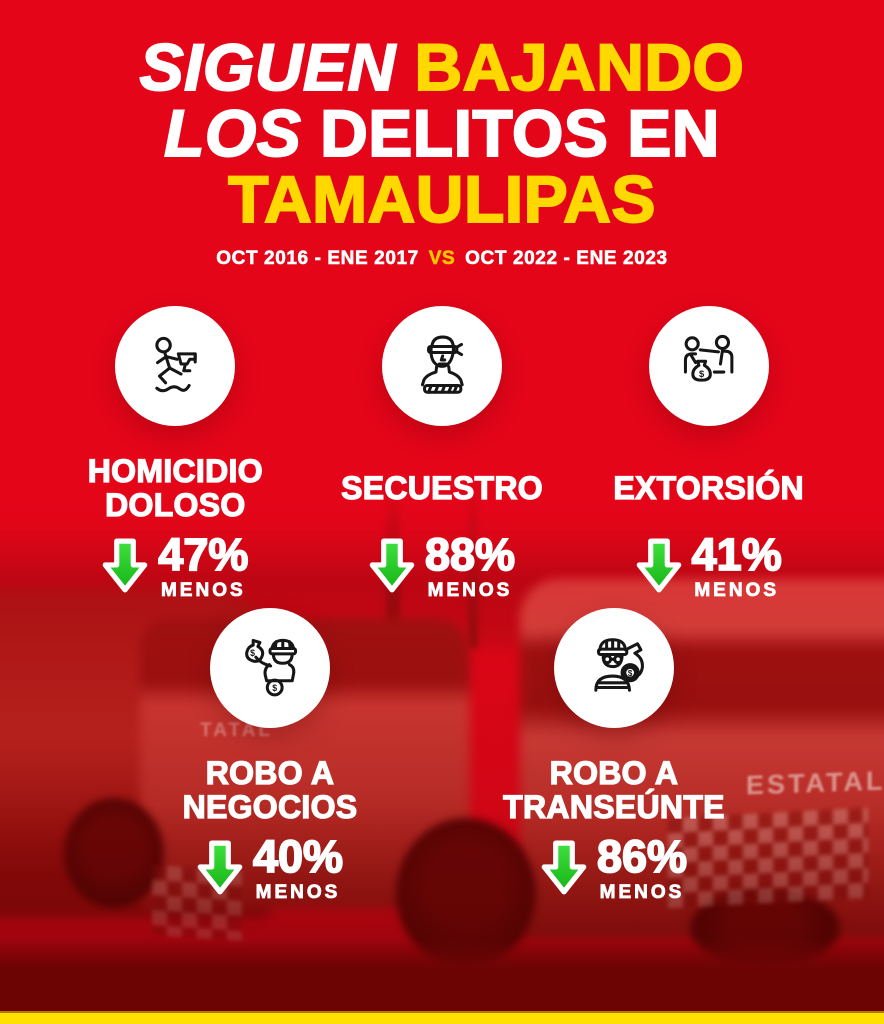 The height and width of the screenshot is (1024, 884). Describe the element at coordinates (203, 554) in the screenshot. I see `stat-percent: 47%` at that location.